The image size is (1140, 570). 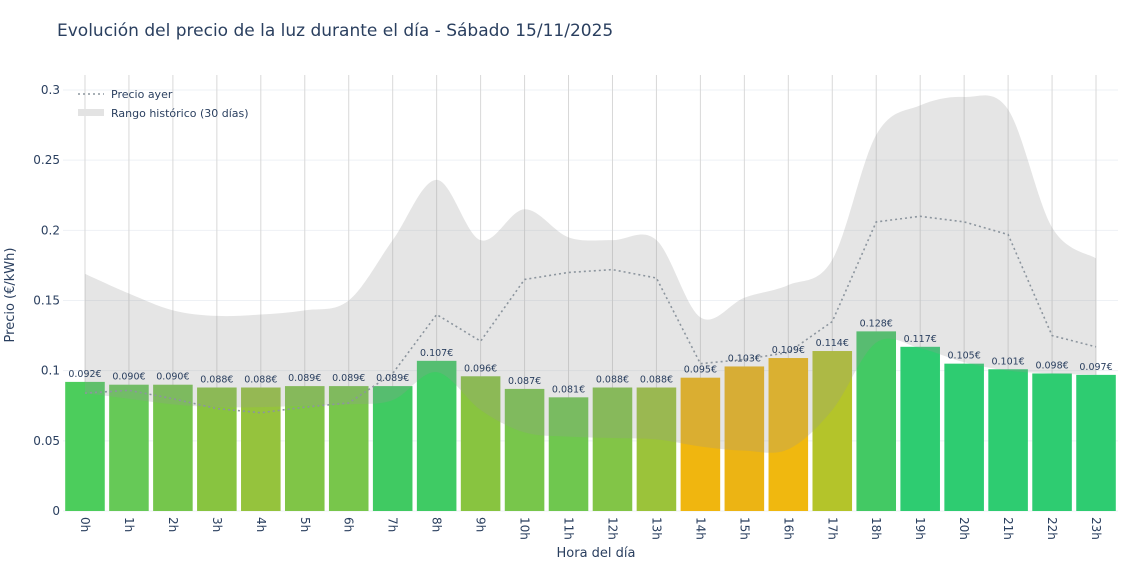 What do you see at coordinates (876, 323) in the screenshot?
I see `bar-value-label: 0.128€` at bounding box center [876, 323].